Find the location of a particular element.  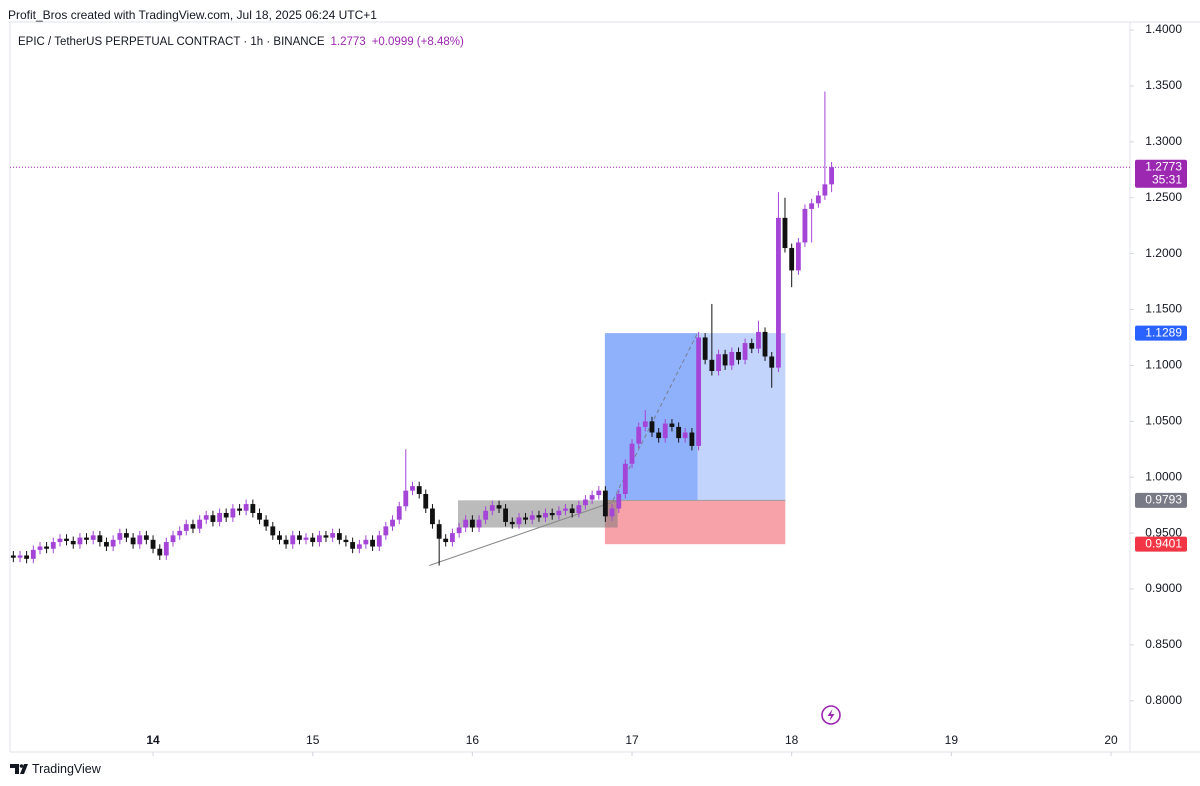

last-price-label-box is located at coordinates (1161, 173).